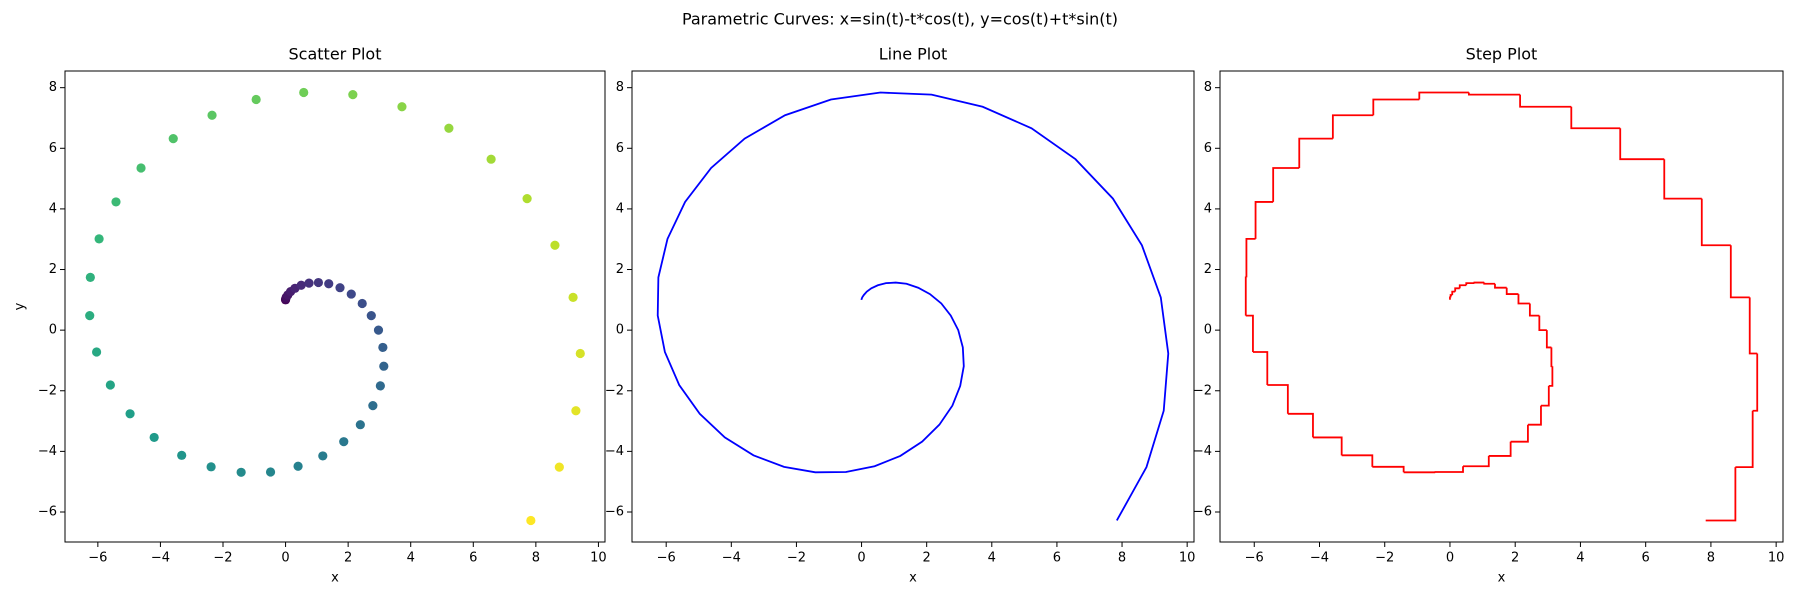 This screenshot has height=600, width=1800. Describe the element at coordinates (1502, 54) in the screenshot. I see `axes-title: Step Plot` at that location.